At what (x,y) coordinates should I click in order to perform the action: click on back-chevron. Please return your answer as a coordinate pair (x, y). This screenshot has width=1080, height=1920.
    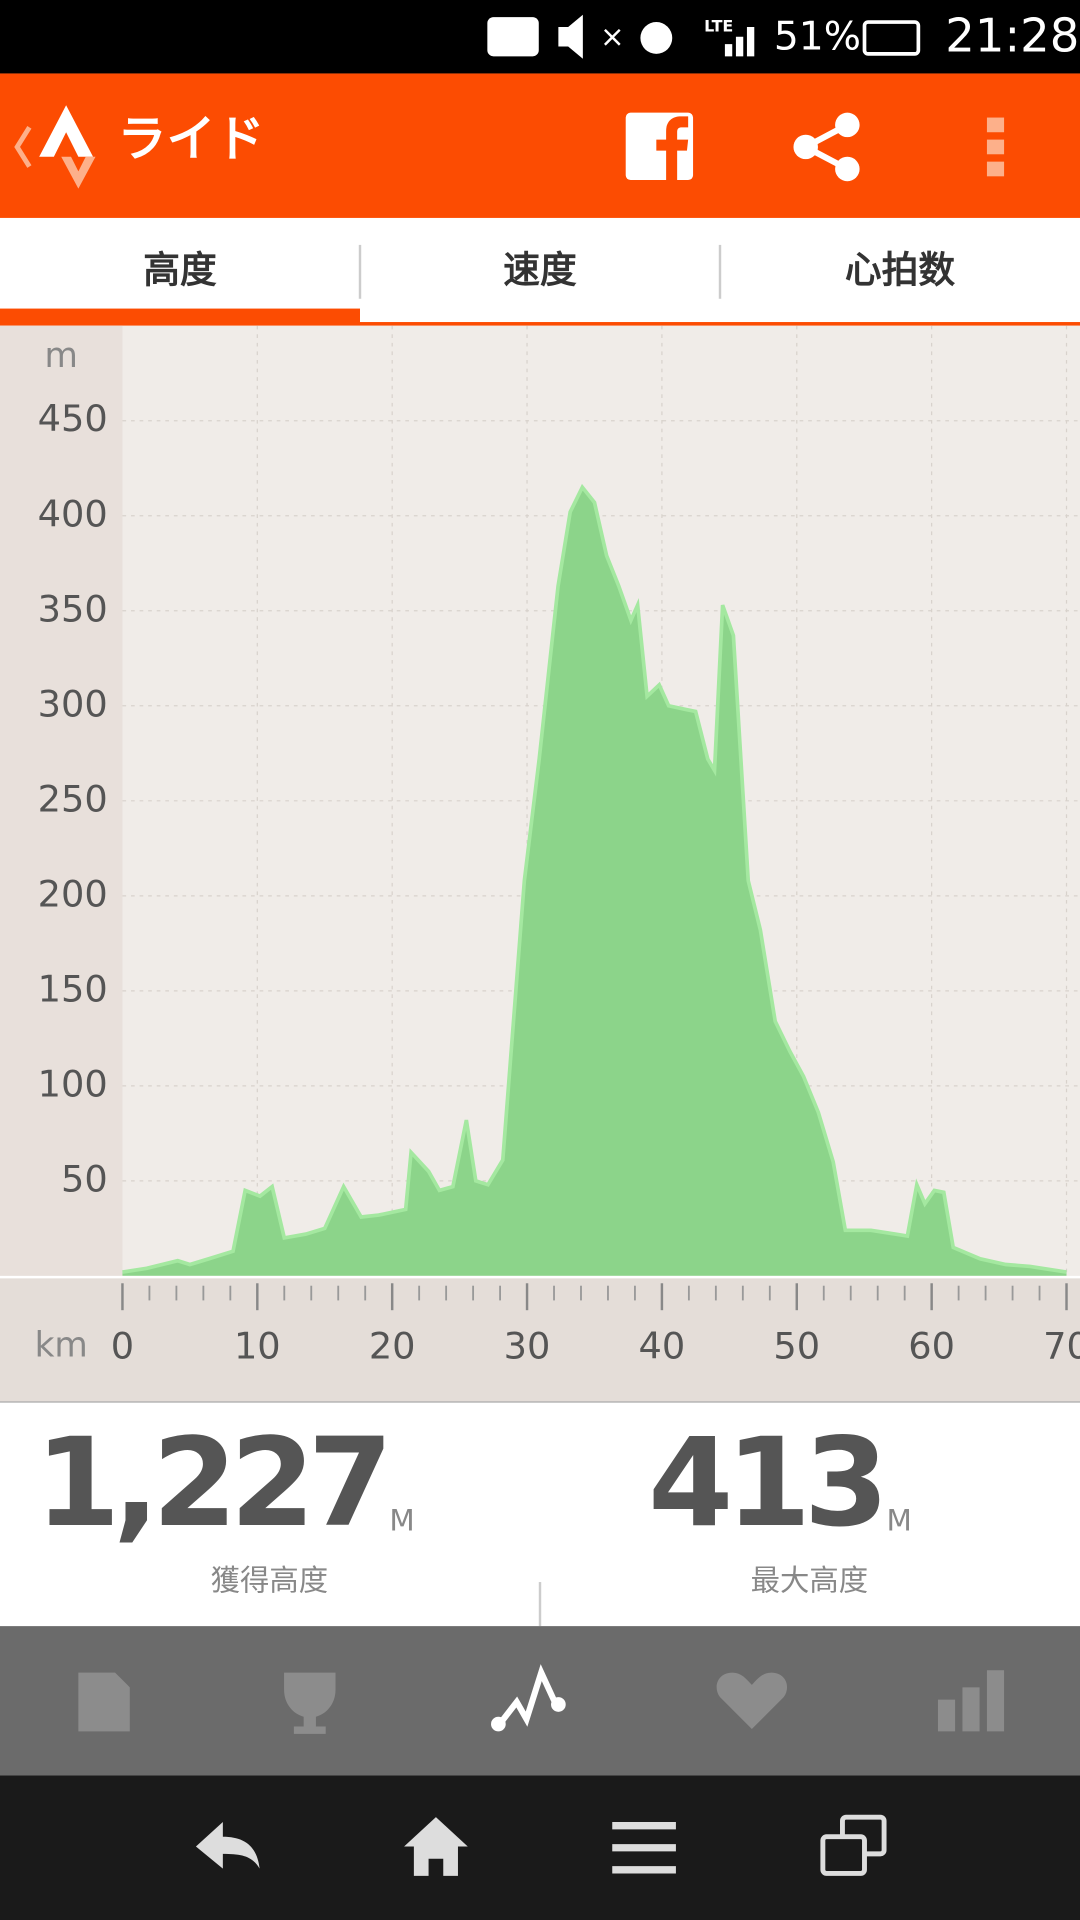
    Looking at the image, I should click on (23, 147).